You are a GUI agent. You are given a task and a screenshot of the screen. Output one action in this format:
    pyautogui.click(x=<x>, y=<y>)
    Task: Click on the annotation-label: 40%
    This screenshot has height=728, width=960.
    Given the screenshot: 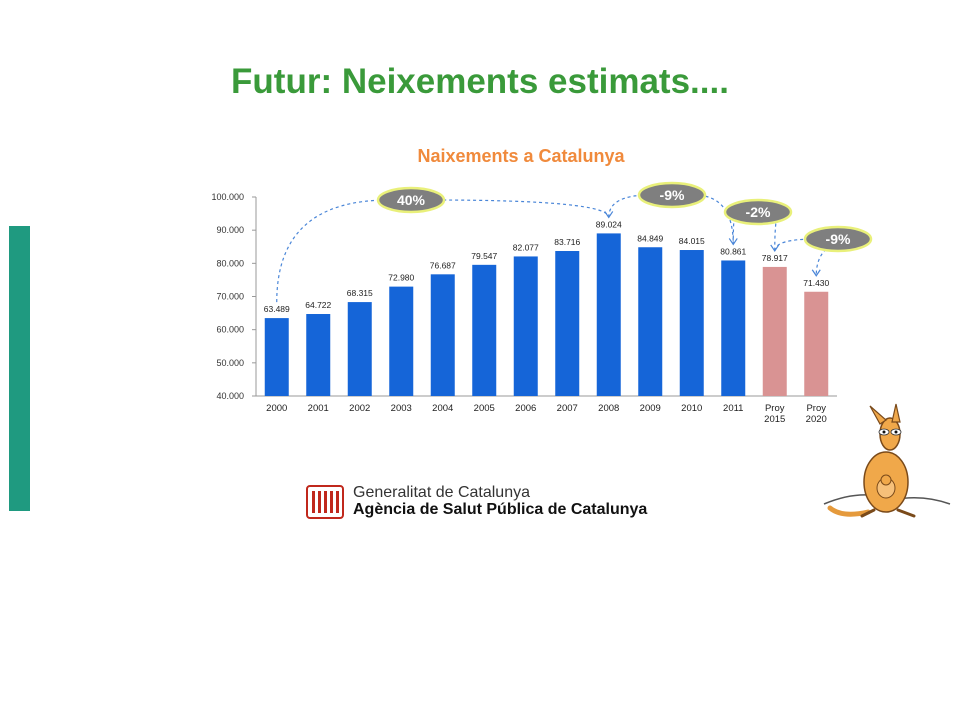 What is the action you would take?
    pyautogui.click(x=411, y=200)
    